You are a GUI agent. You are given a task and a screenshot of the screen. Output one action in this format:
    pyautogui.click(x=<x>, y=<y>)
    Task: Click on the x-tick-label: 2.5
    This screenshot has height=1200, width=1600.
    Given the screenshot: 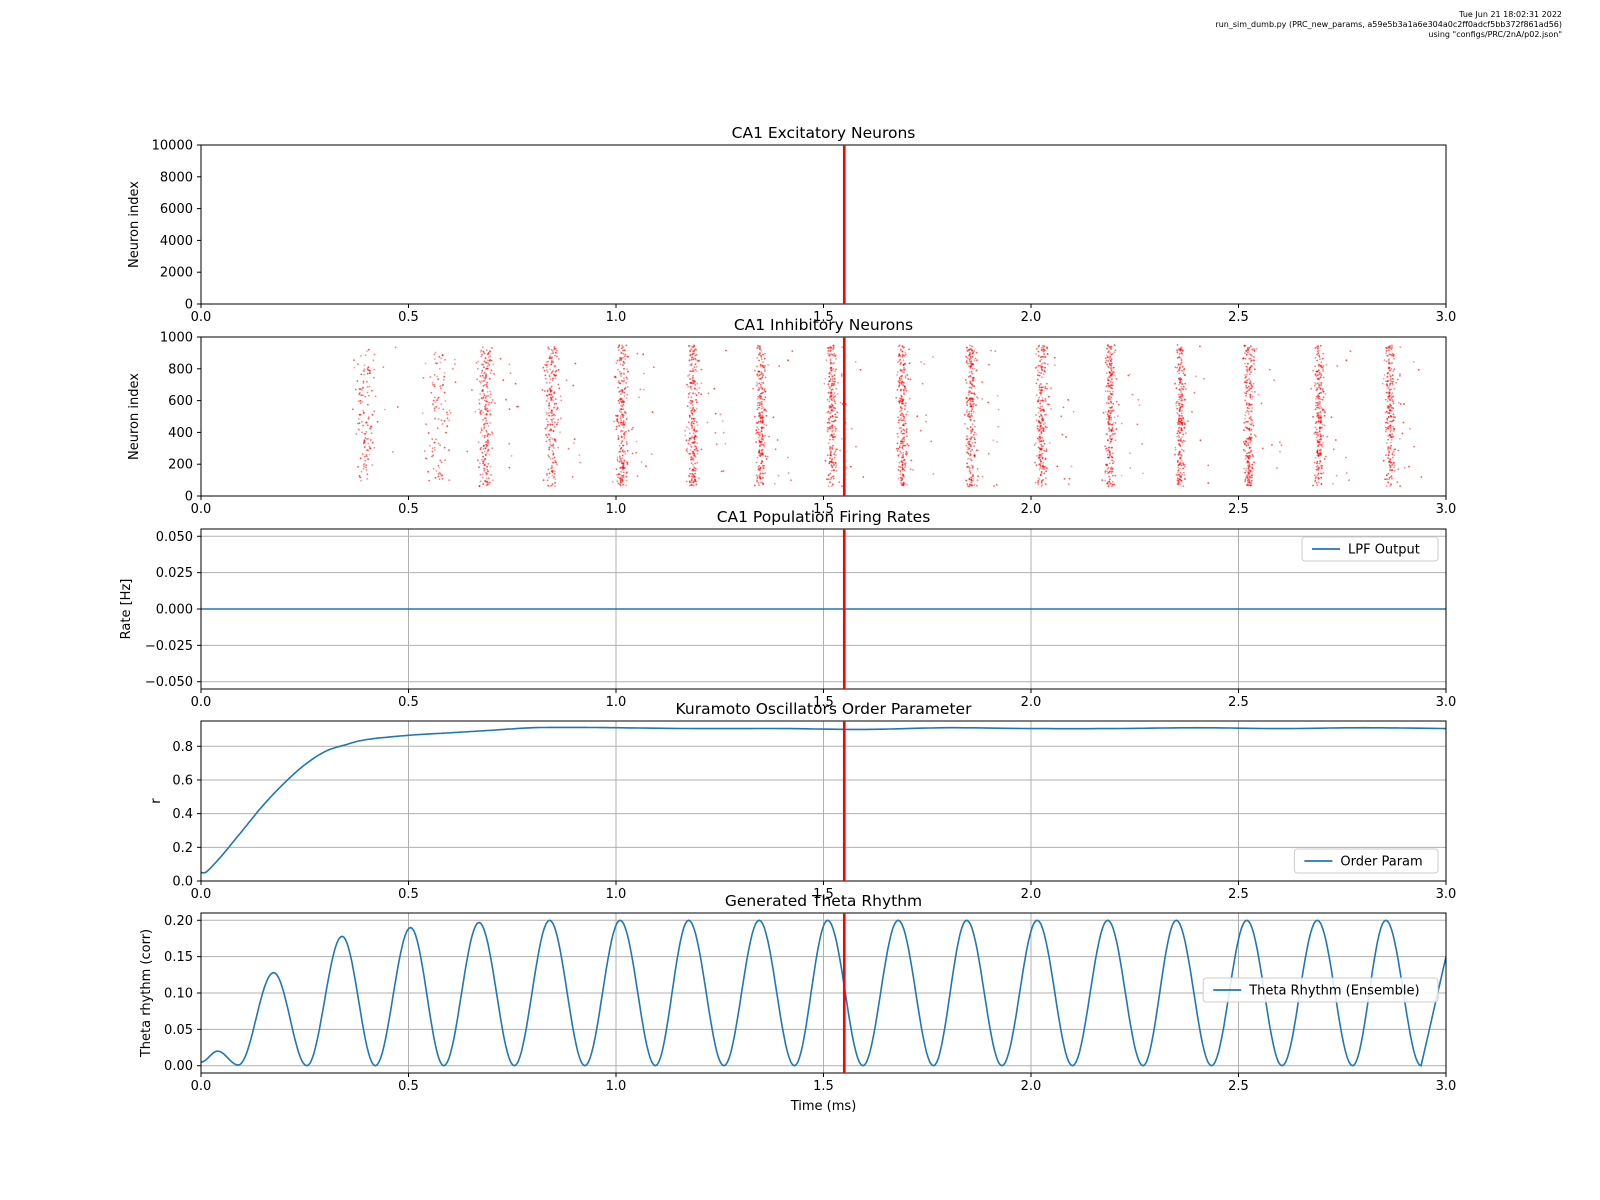 What is the action you would take?
    pyautogui.click(x=1238, y=317)
    